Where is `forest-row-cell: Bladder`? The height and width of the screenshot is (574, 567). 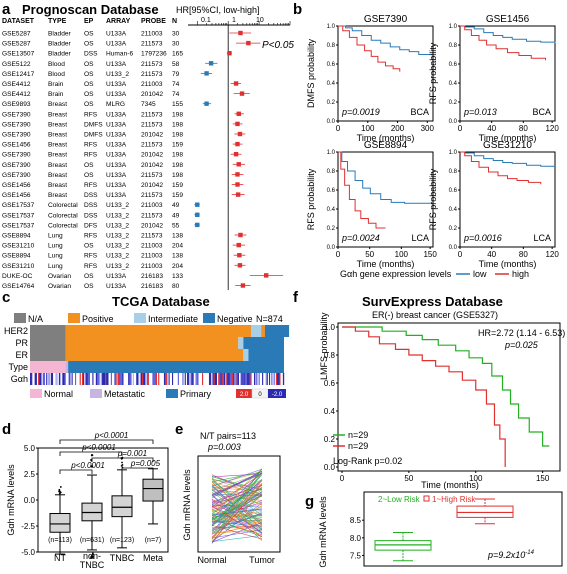 forest-row-cell: Bladder is located at coordinates (60, 54).